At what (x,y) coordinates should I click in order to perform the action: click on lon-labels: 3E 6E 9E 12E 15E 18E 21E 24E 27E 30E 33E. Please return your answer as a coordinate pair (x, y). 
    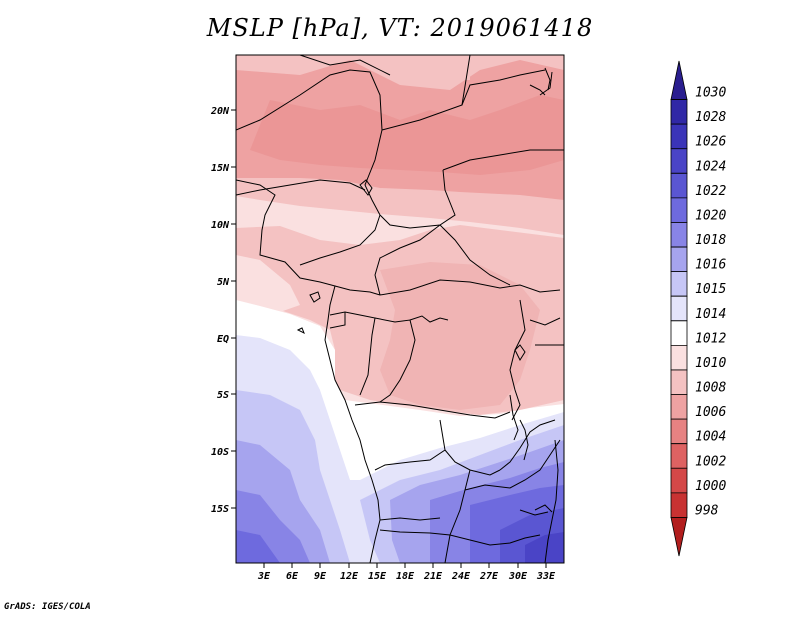
    Looking at the image, I should click on (406, 576).